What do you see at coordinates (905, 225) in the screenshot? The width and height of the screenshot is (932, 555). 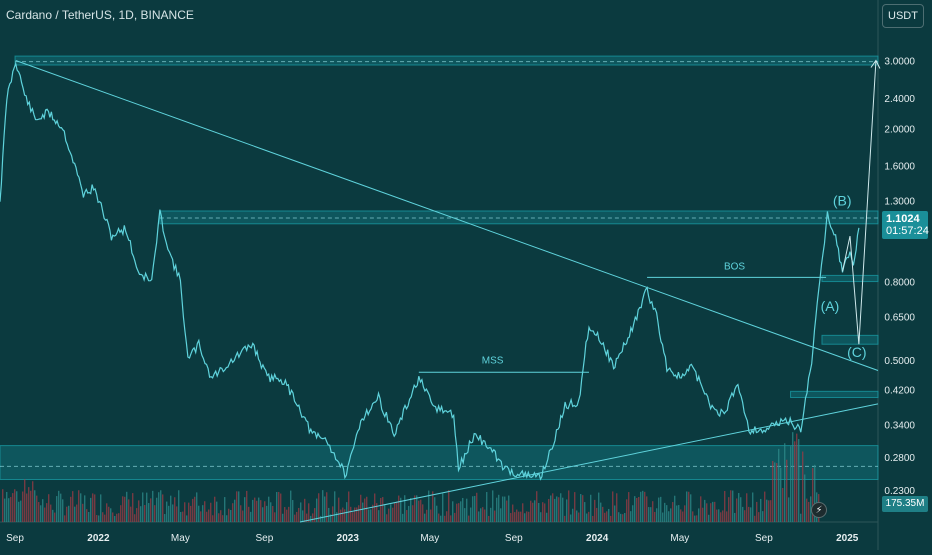 I see `price-badge: 1.1024 01:57:24` at bounding box center [905, 225].